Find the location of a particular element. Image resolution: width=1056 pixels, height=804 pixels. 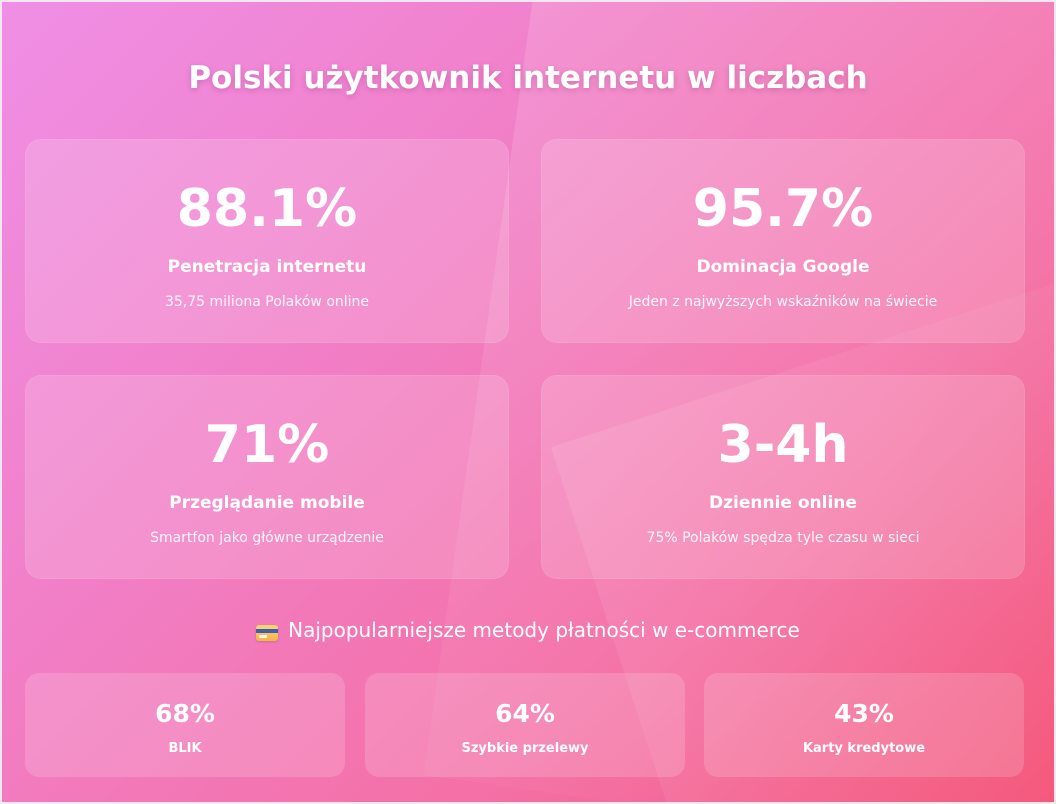

stat-value: 88.1% is located at coordinates (267, 209).